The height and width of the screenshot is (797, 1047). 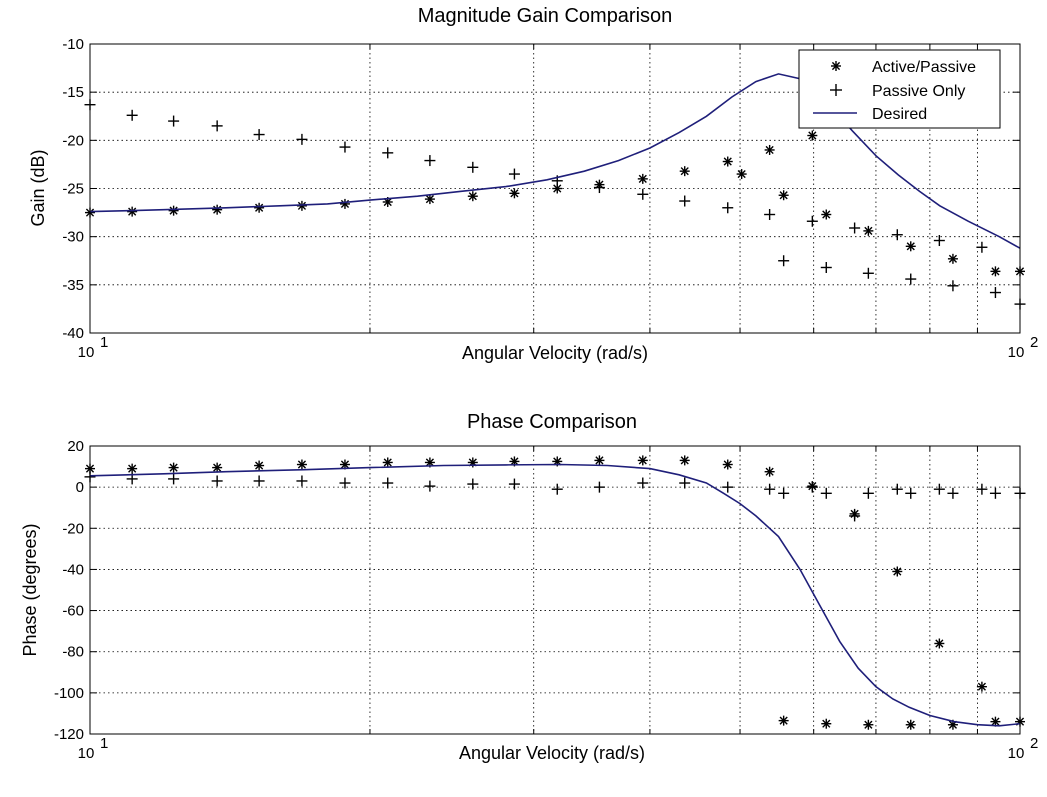 What do you see at coordinates (924, 67) in the screenshot?
I see `legend-label-active-passive: Active/Passive` at bounding box center [924, 67].